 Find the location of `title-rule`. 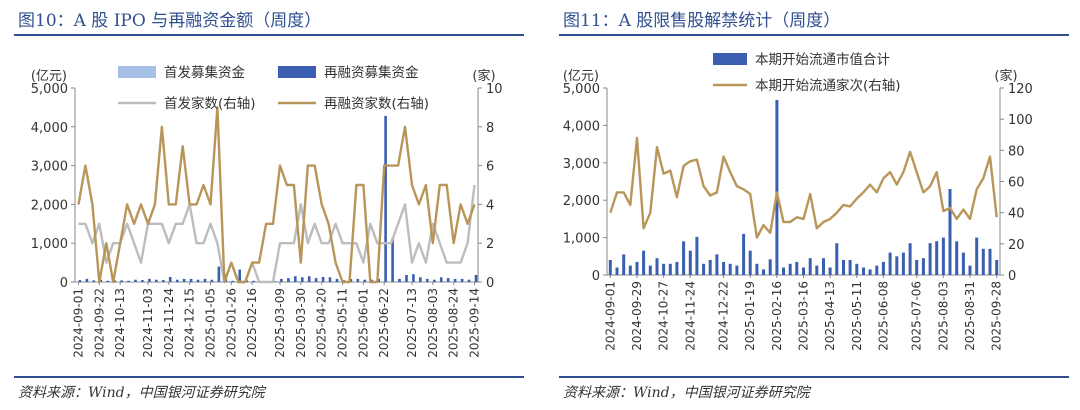

title-rule is located at coordinates (814, 35).